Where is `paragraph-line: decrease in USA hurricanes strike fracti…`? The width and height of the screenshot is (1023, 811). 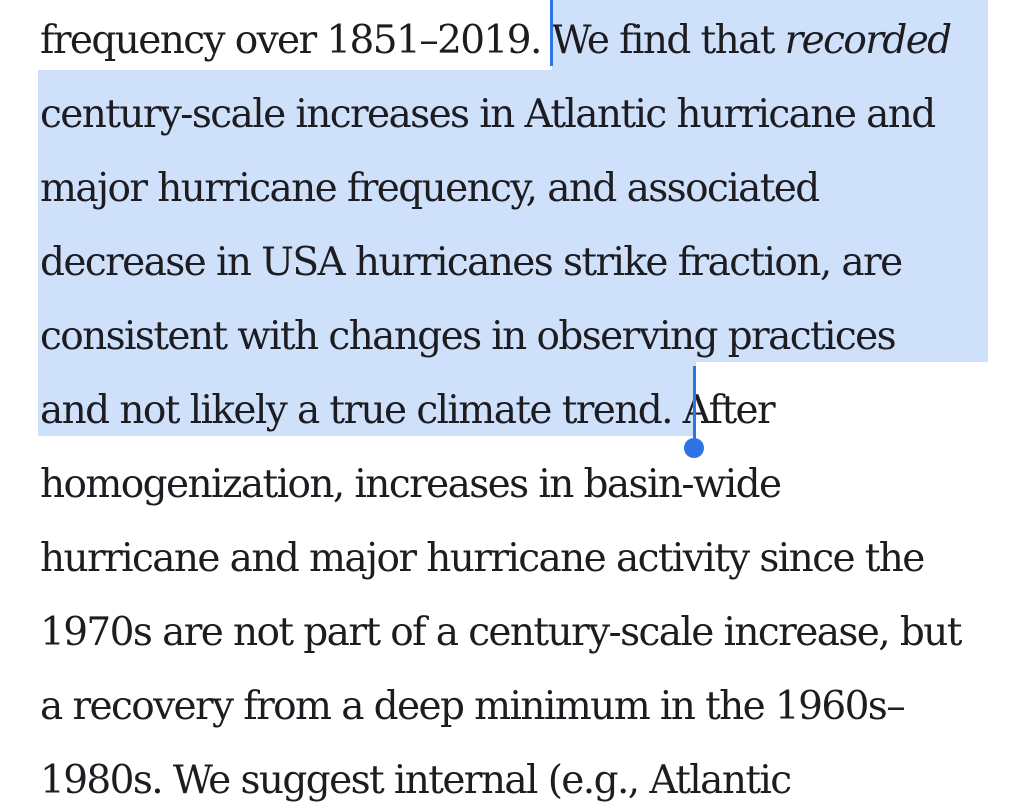 paragraph-line: decrease in USA hurricanes strike fracti… is located at coordinates (471, 263).